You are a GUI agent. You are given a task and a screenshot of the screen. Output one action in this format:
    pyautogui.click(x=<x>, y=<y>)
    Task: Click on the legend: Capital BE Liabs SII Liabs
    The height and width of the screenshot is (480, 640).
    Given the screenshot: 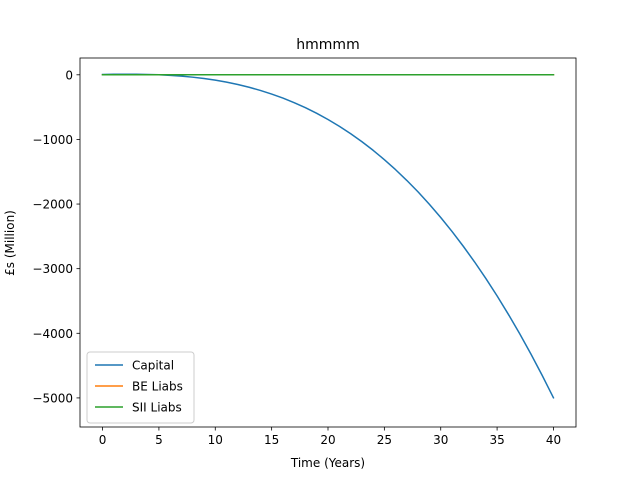 What is the action you would take?
    pyautogui.click(x=140, y=387)
    